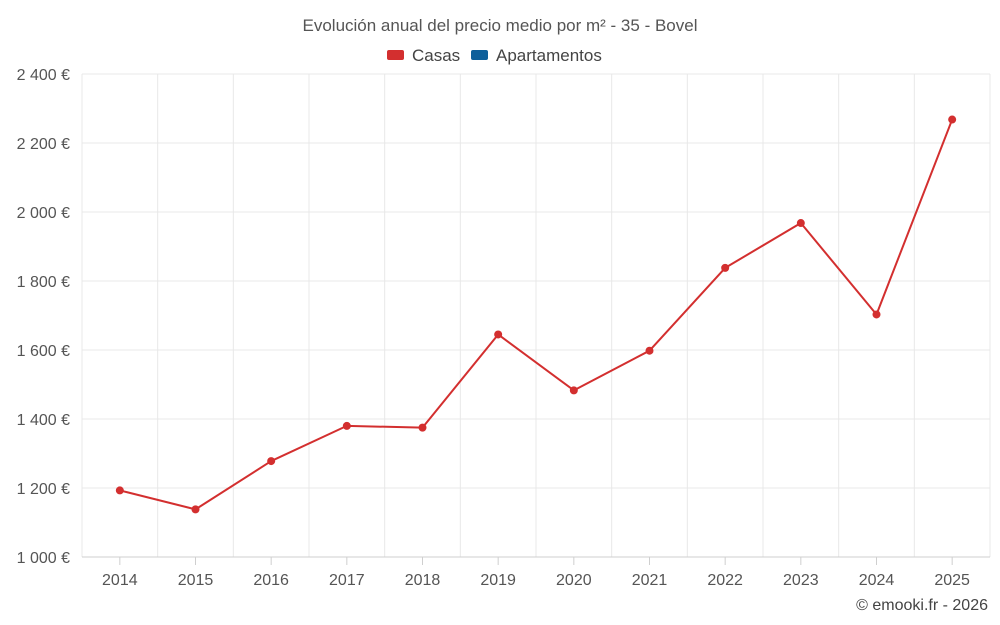  I want to click on legend-swatch-casas, so click(395, 55).